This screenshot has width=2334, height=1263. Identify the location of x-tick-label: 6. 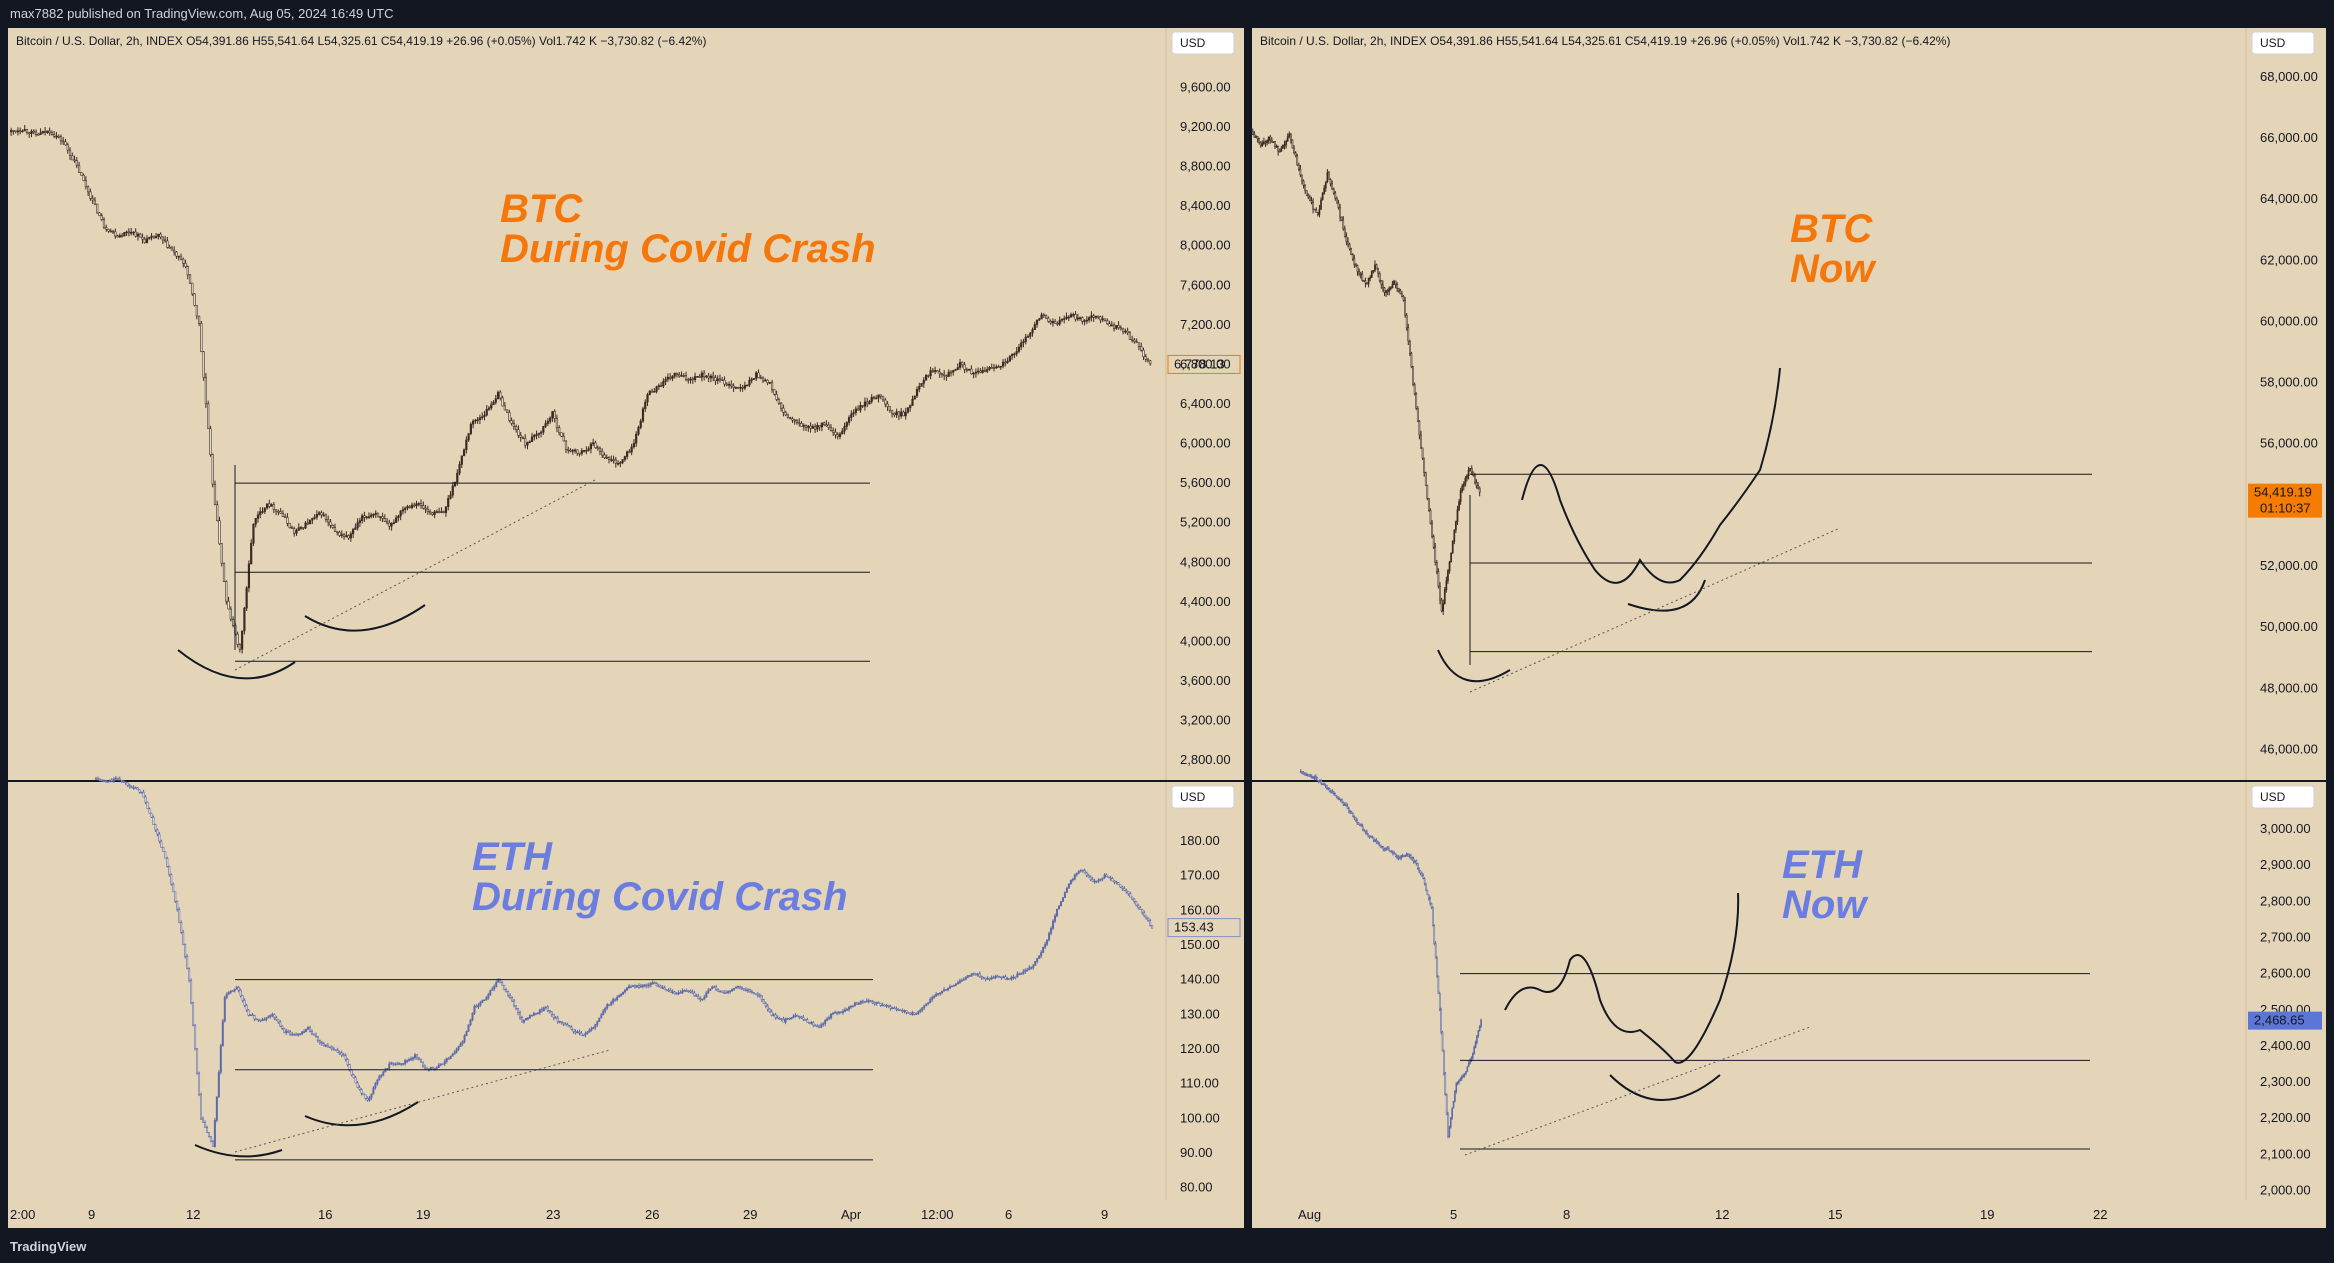
(1008, 1214).